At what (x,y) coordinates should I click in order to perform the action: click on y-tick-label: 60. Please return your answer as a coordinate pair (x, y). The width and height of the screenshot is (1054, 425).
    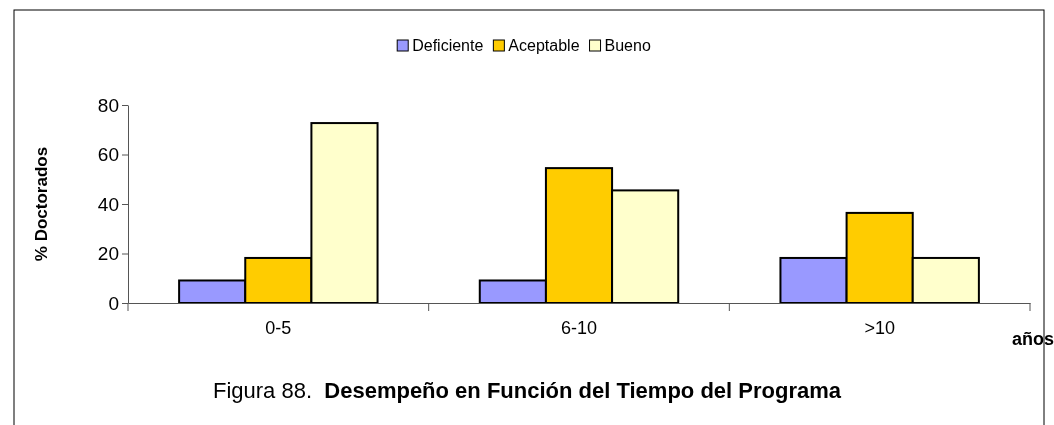
    Looking at the image, I should click on (108, 155).